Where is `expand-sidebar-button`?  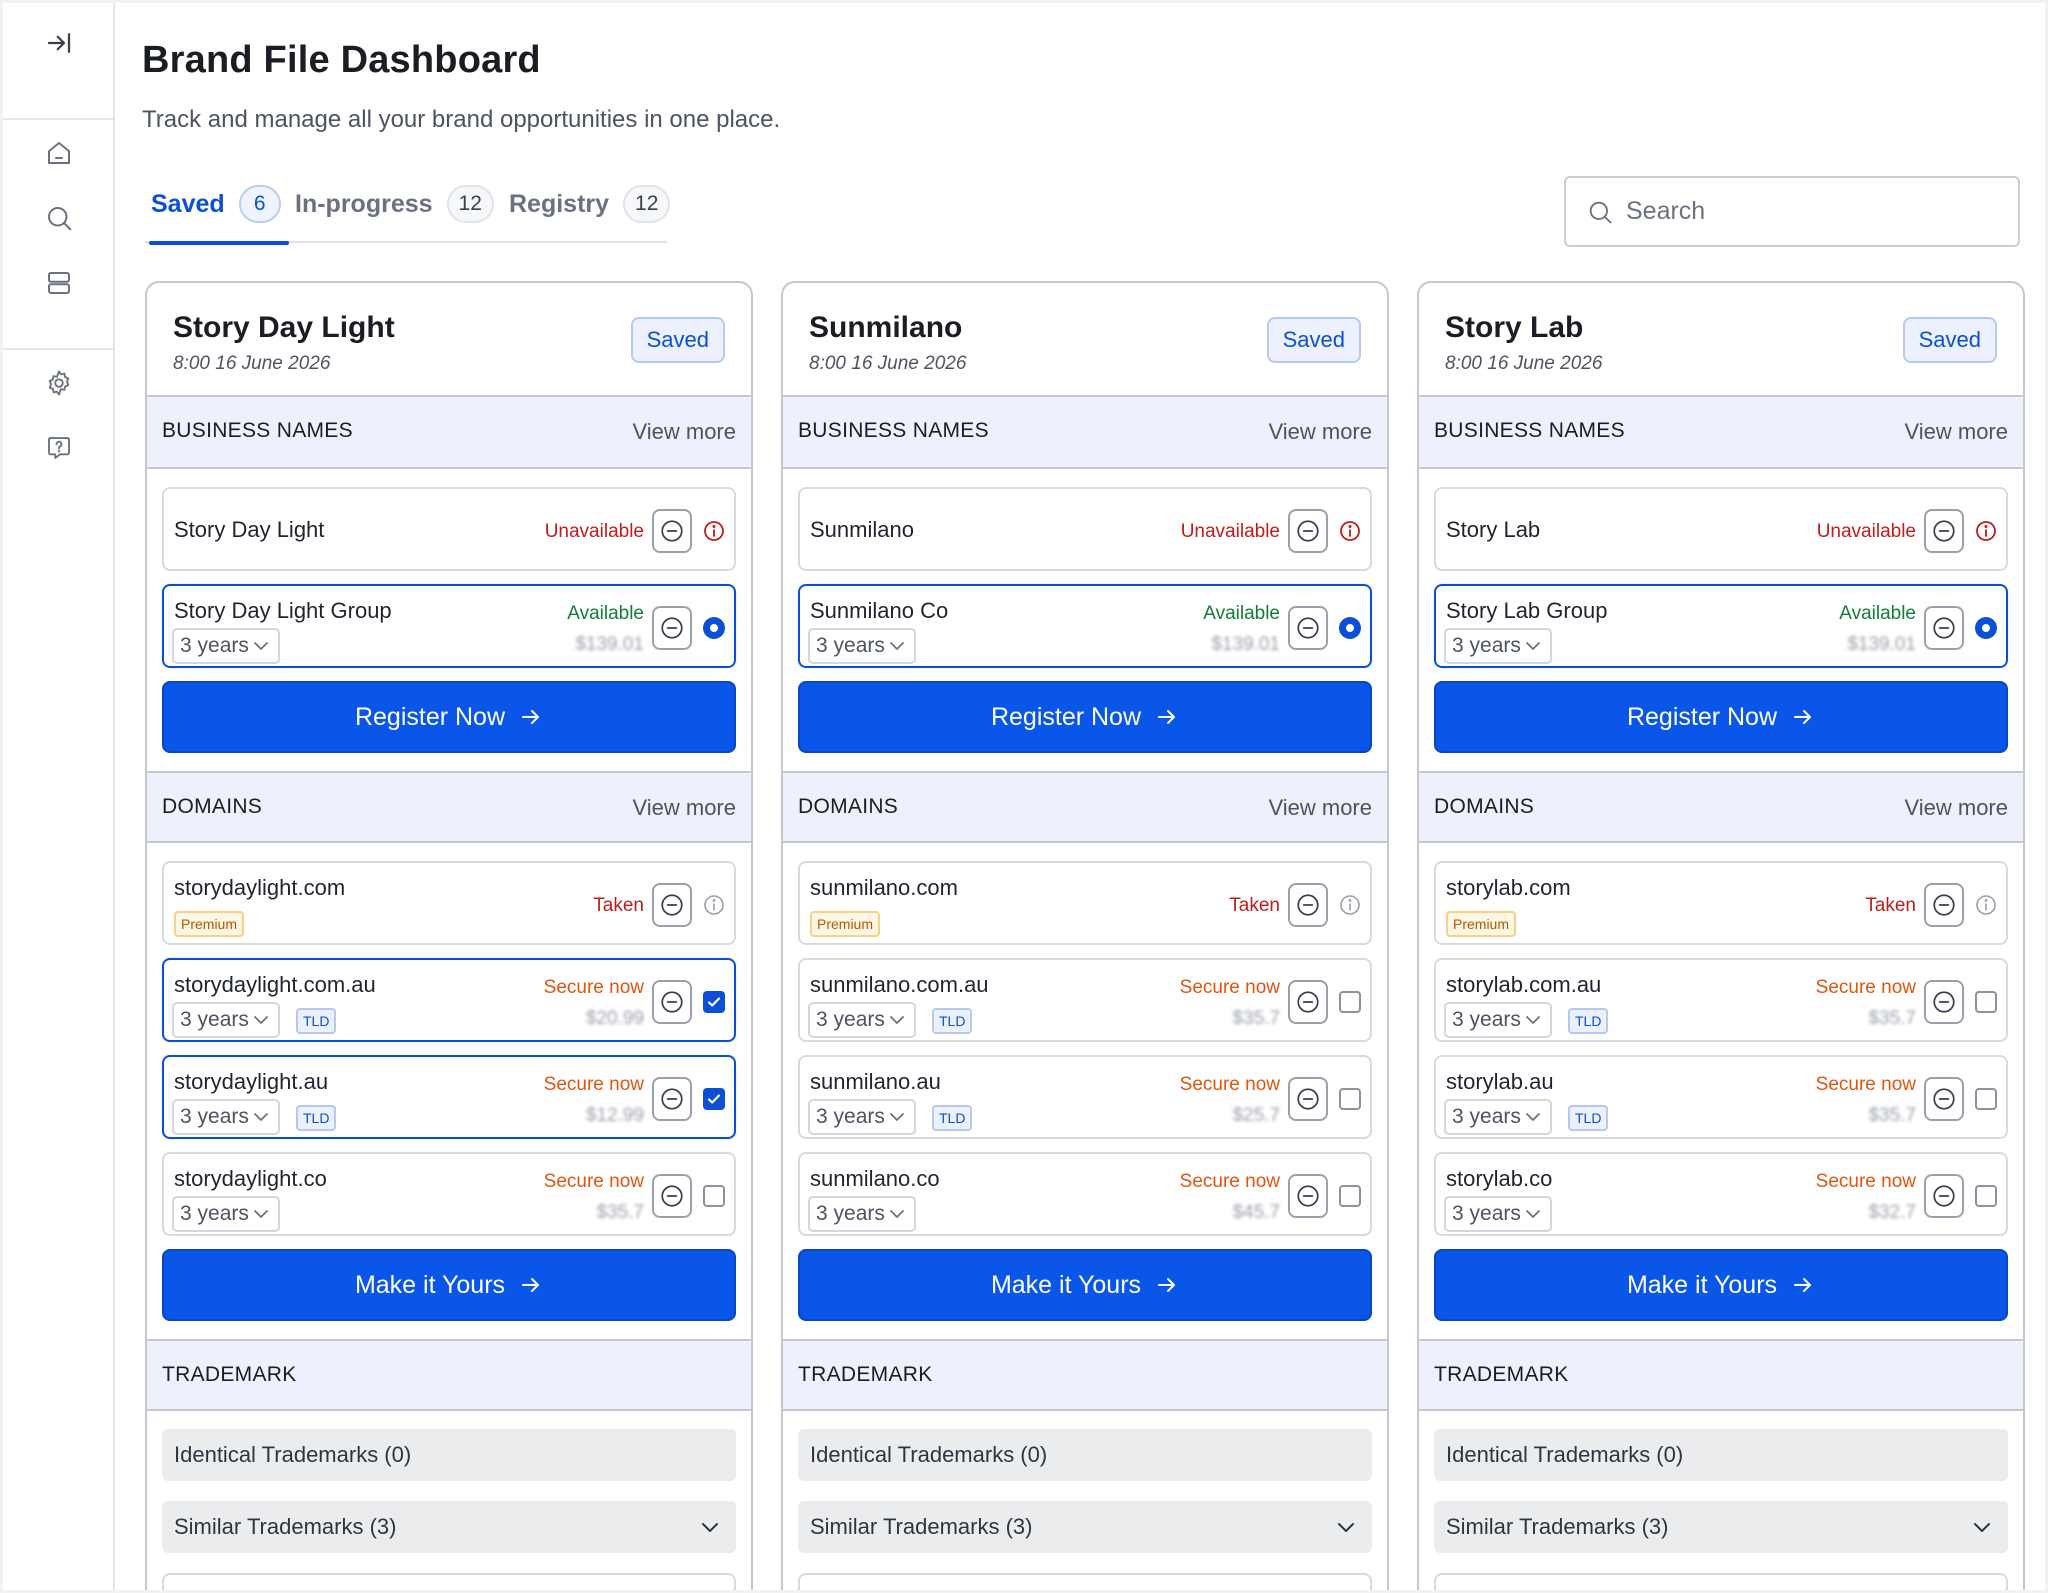 expand-sidebar-button is located at coordinates (59, 43).